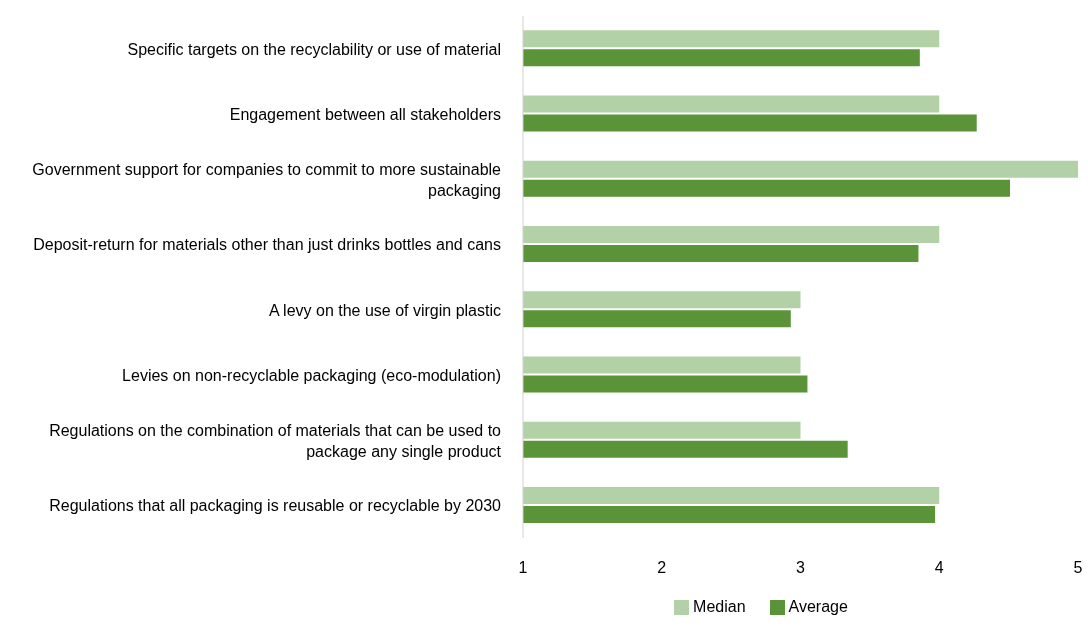 The height and width of the screenshot is (628, 1088). I want to click on y-tick-label: Levies on non-recyclable packaging (eco-modulation), so click(311, 375).